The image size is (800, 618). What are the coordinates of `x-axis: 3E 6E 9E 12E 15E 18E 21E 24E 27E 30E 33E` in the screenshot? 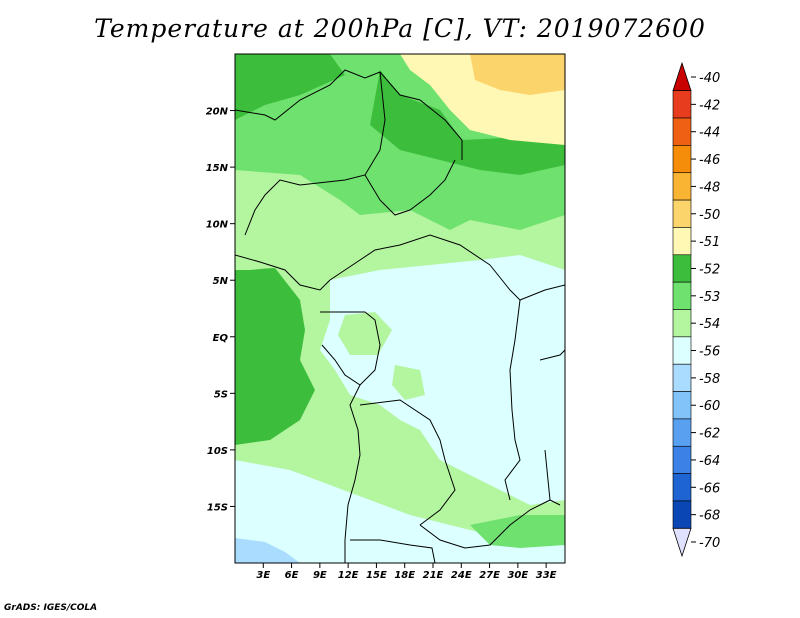 It's located at (406, 572).